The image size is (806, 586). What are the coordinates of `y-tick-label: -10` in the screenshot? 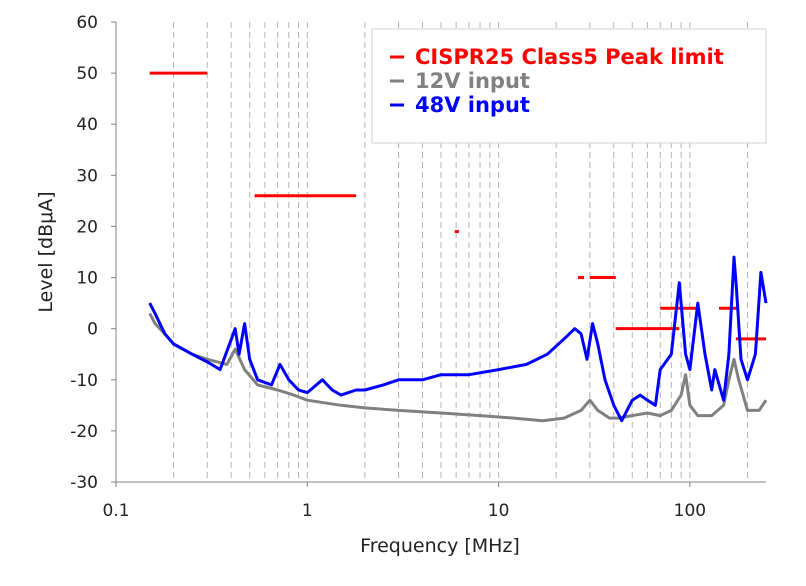 It's located at (84, 381).